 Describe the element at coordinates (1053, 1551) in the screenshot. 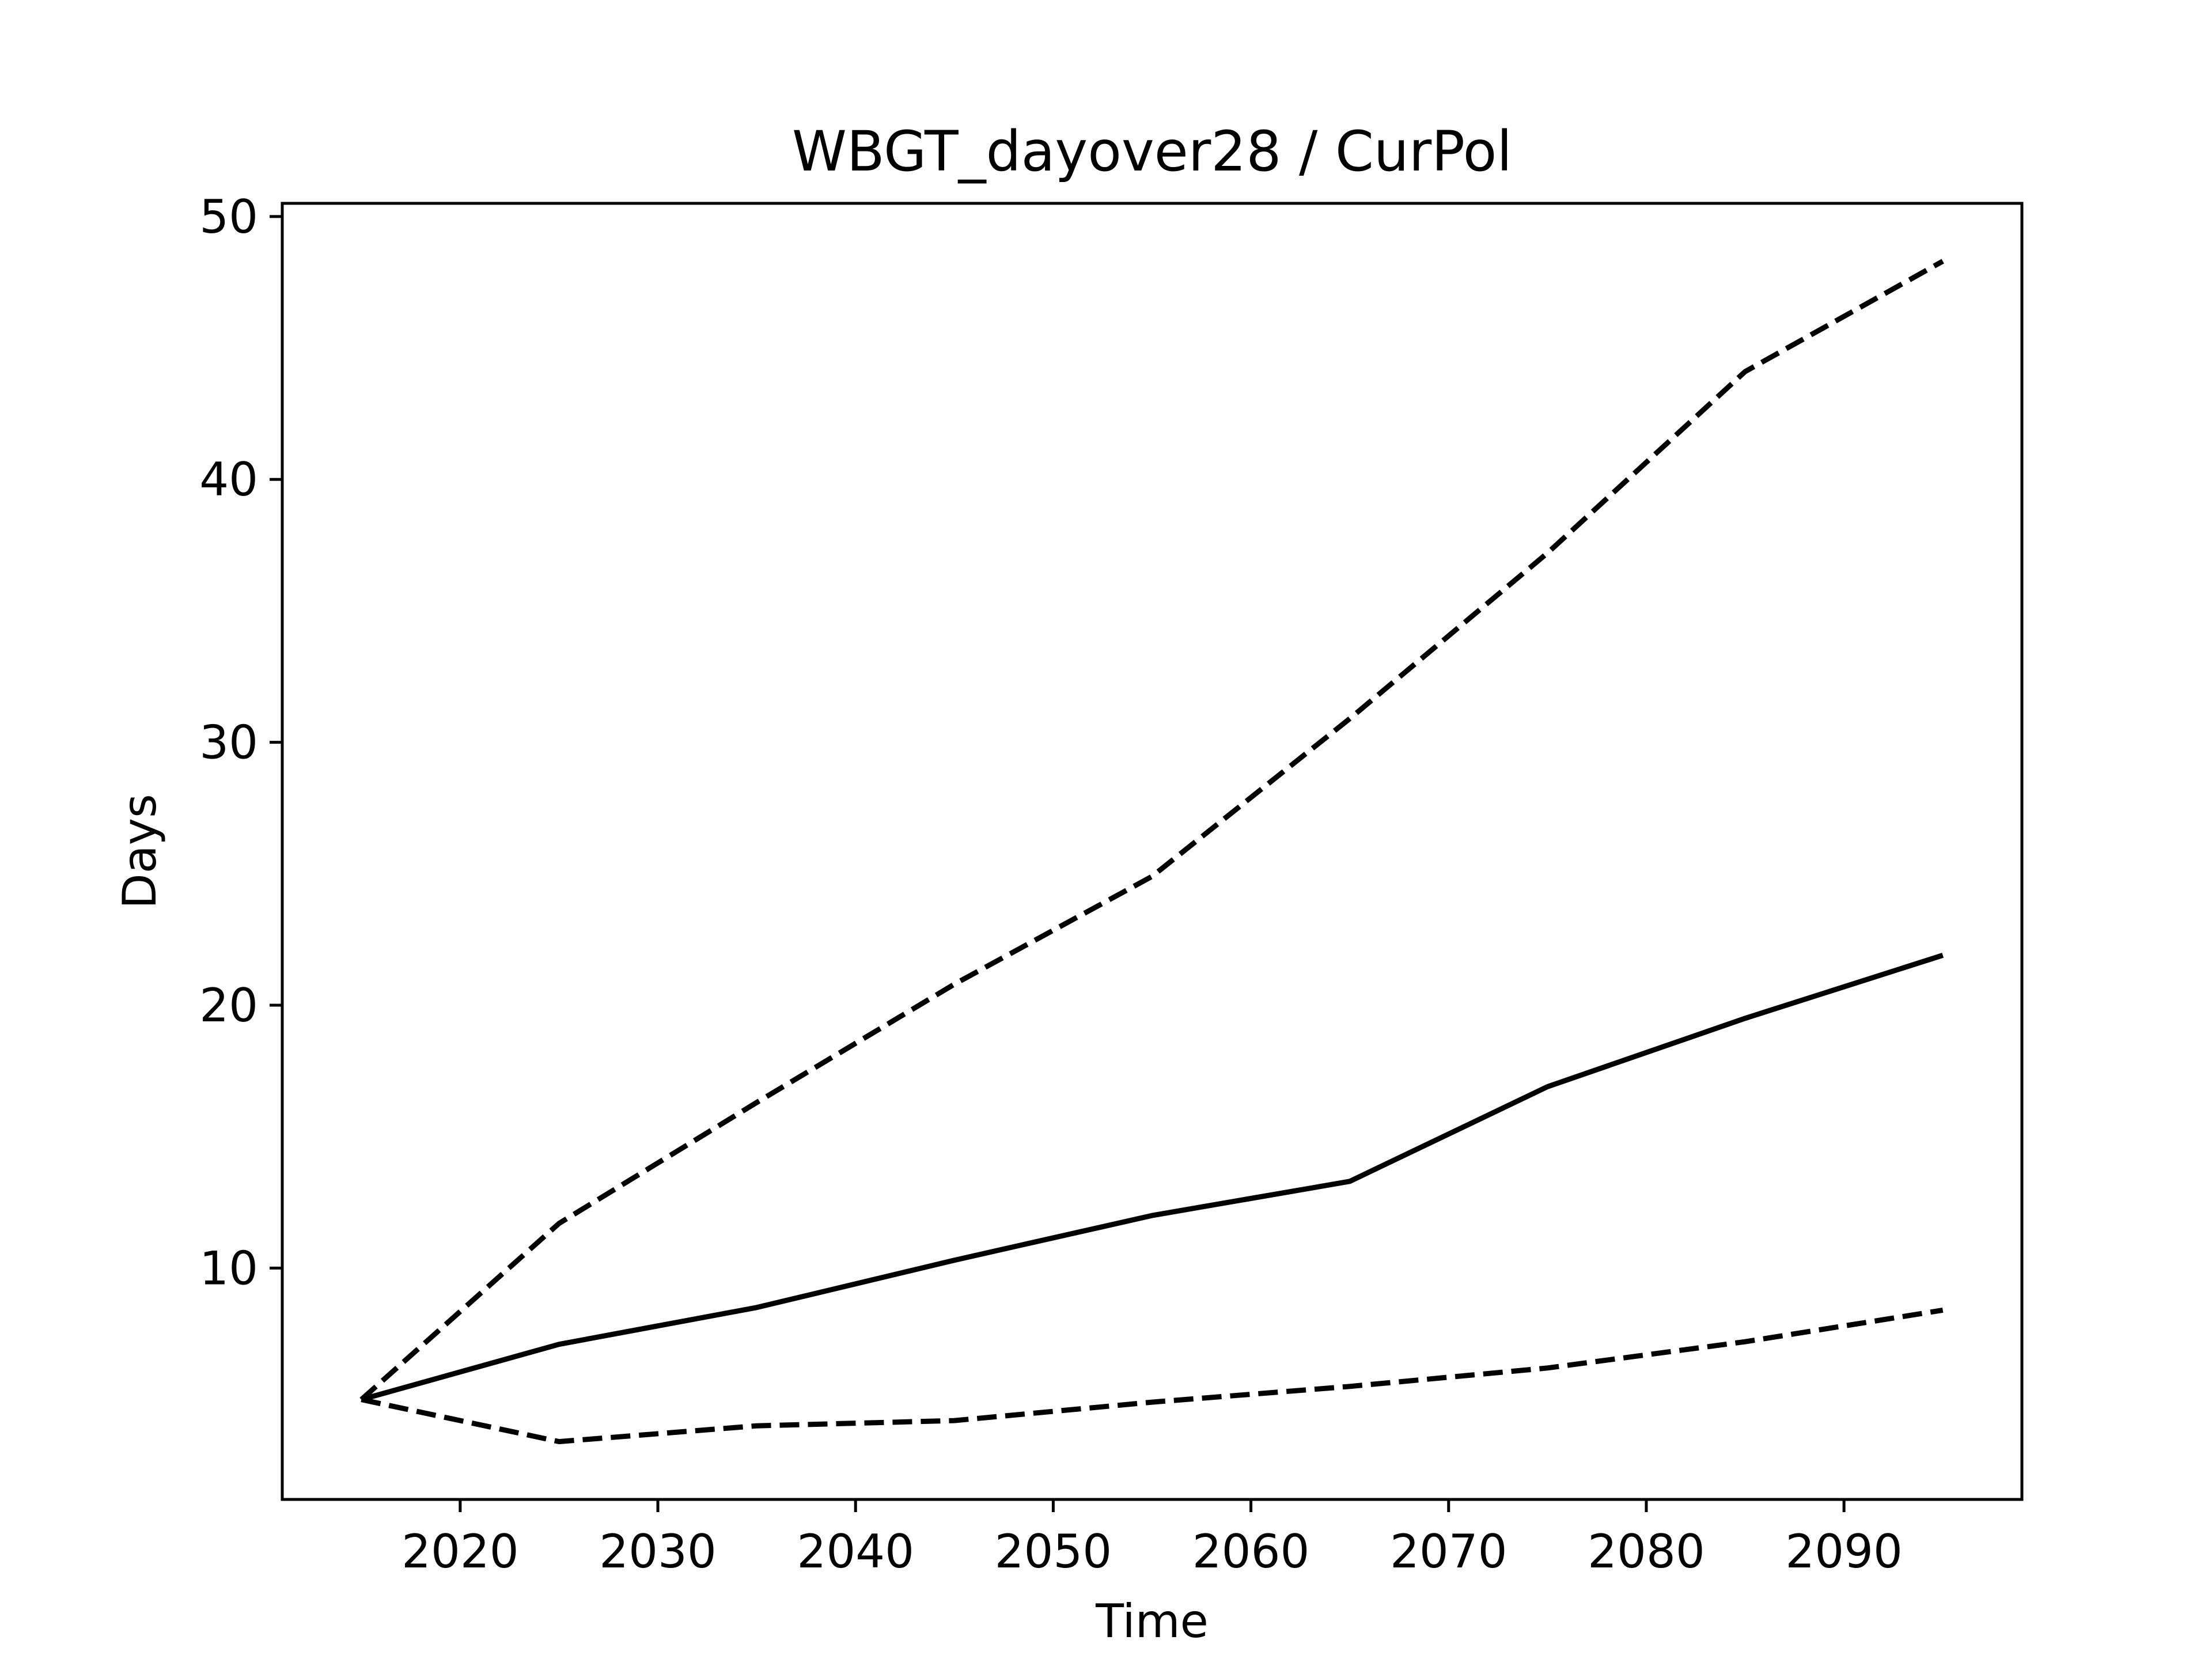

I see `x-tick-label: 2050` at that location.